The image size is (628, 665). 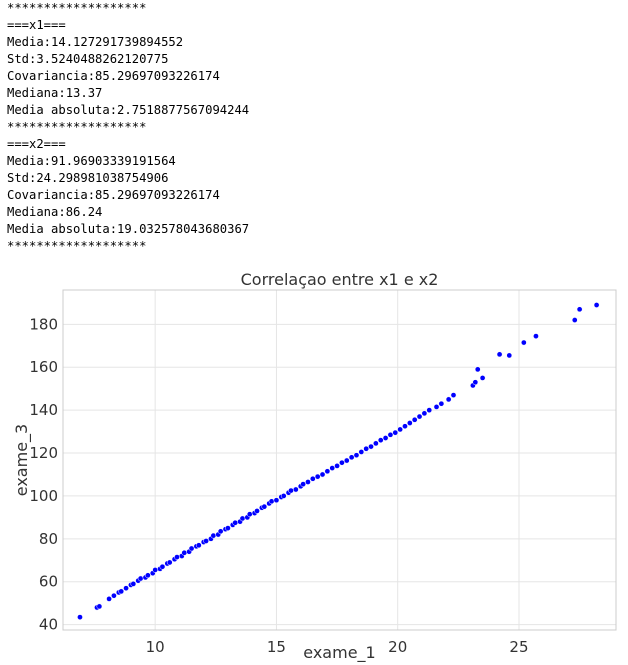 What do you see at coordinates (48, 539) in the screenshot?
I see `y-tick-label: 80` at bounding box center [48, 539].